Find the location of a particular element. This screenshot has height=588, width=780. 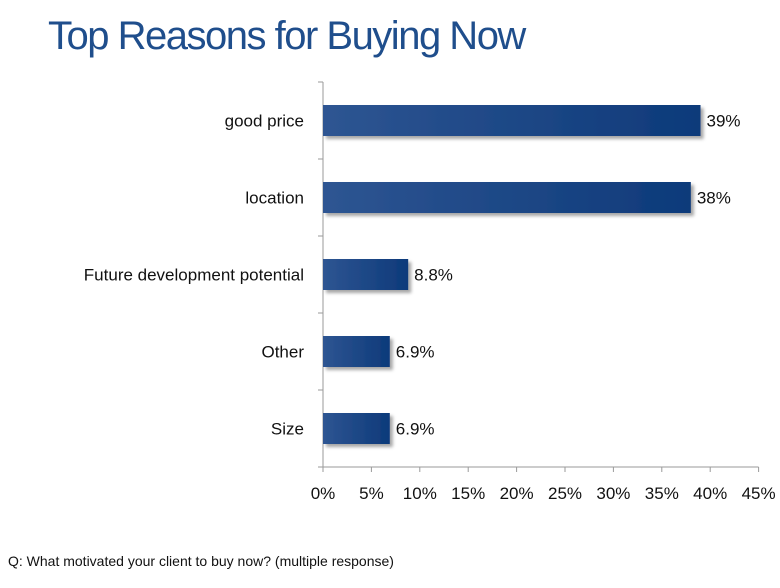

x-tick-label: 10% is located at coordinates (420, 493).